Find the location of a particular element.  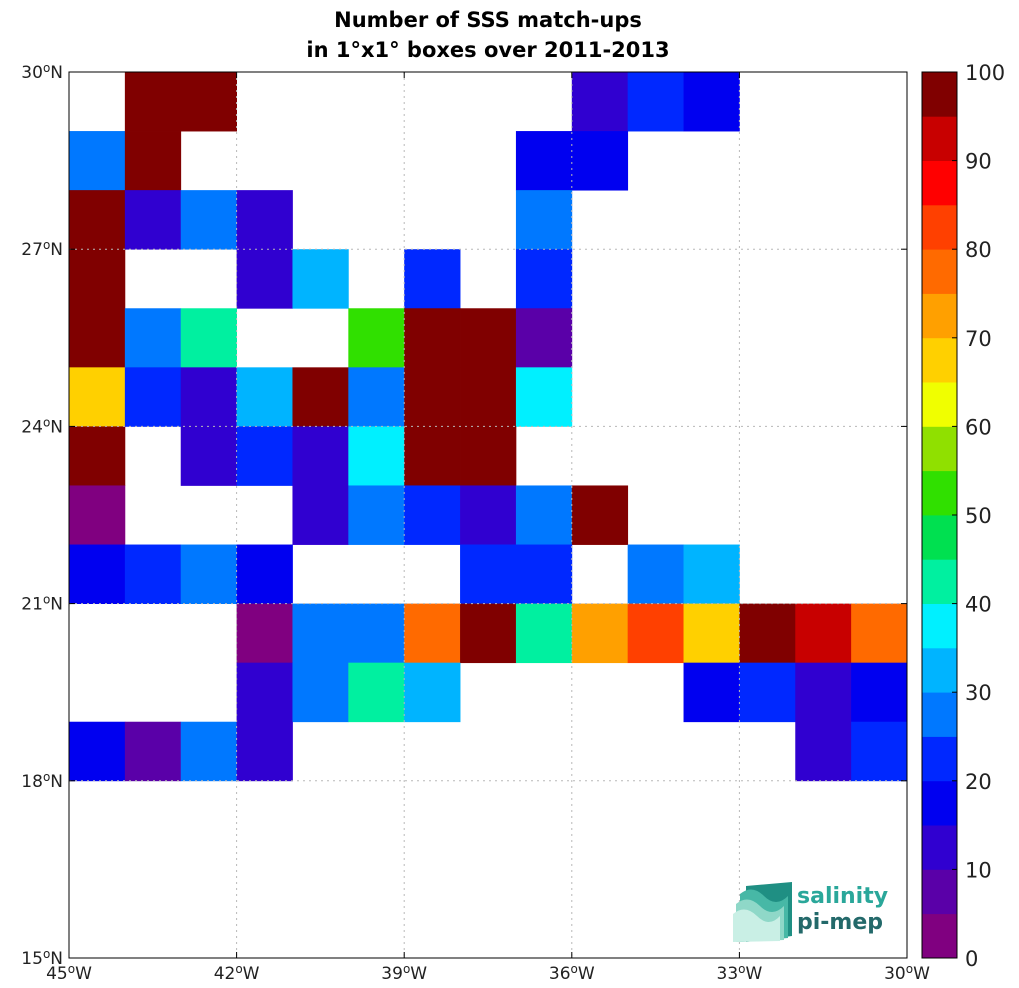

y-tick-label: 18oN is located at coordinates (42, 781).